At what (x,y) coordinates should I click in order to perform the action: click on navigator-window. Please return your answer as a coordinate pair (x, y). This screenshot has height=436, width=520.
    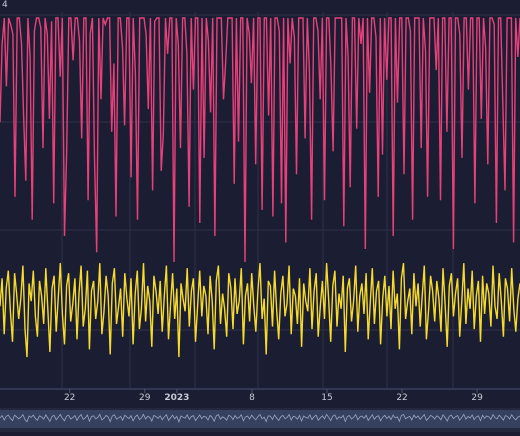
    Looking at the image, I should click on (260, 419).